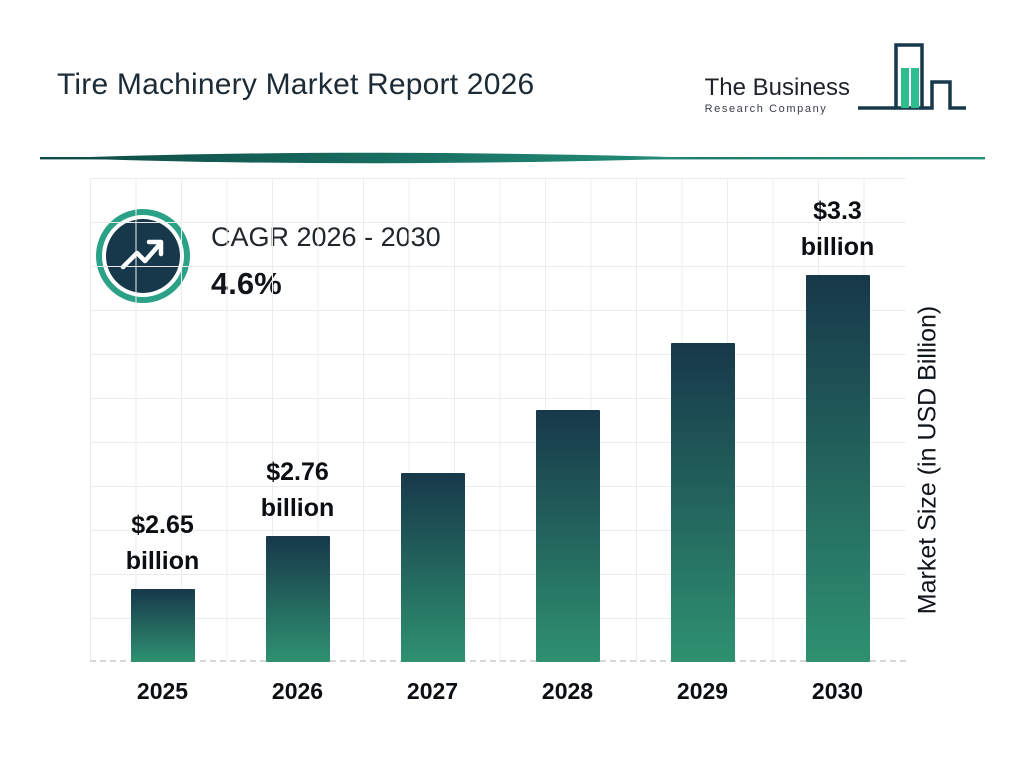 The image size is (1024, 768). What do you see at coordinates (297, 599) in the screenshot?
I see `bar-2026` at bounding box center [297, 599].